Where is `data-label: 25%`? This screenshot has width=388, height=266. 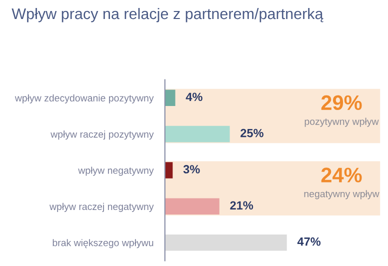 data-label: 25% is located at coordinates (252, 133).